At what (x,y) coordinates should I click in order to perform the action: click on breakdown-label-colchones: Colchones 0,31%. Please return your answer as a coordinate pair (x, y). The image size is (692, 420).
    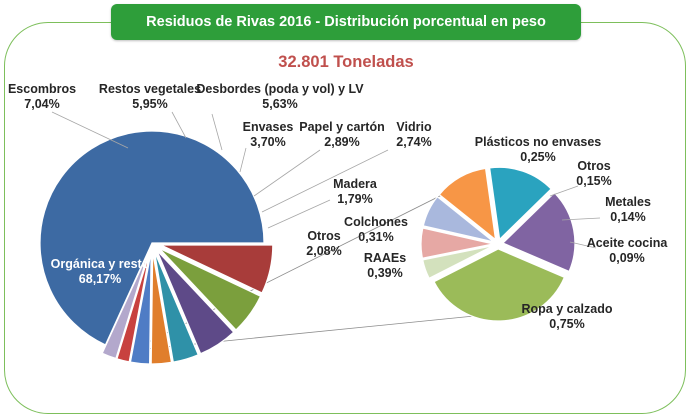
    Looking at the image, I should click on (376, 229).